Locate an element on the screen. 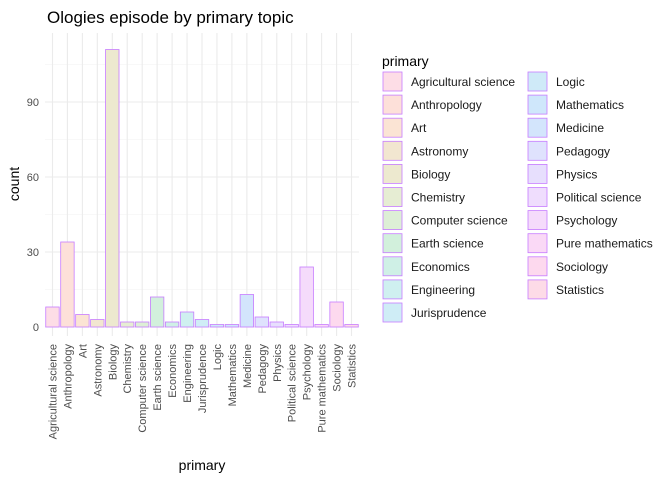  x-tick-label: Agricultural science is located at coordinates (53, 391).